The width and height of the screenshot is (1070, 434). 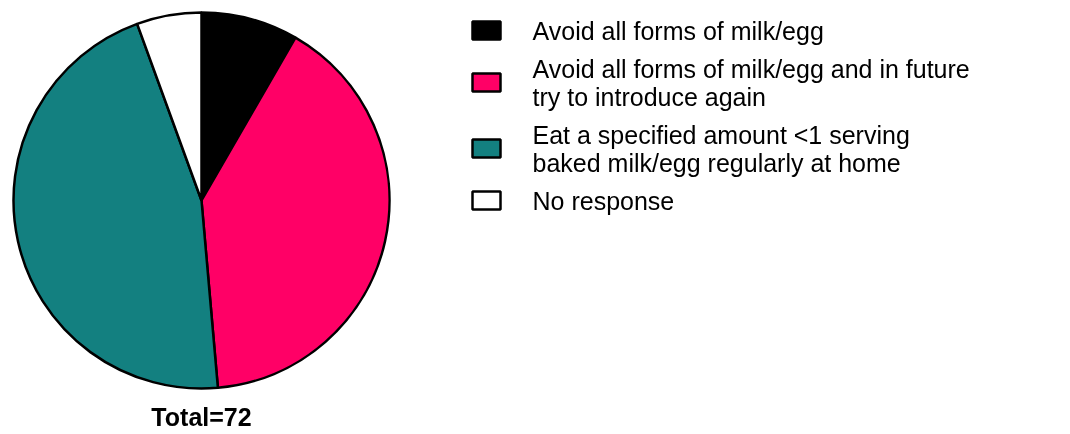 What do you see at coordinates (678, 30) in the screenshot?
I see `legend-label: Avoid all forms of milk/egg` at bounding box center [678, 30].